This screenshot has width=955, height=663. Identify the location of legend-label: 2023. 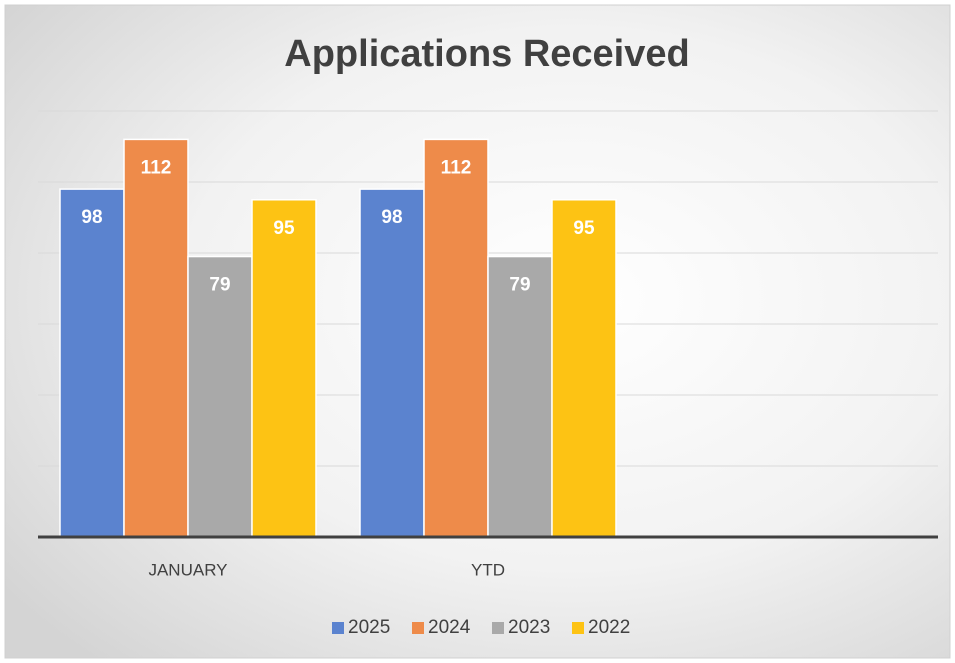
(529, 627).